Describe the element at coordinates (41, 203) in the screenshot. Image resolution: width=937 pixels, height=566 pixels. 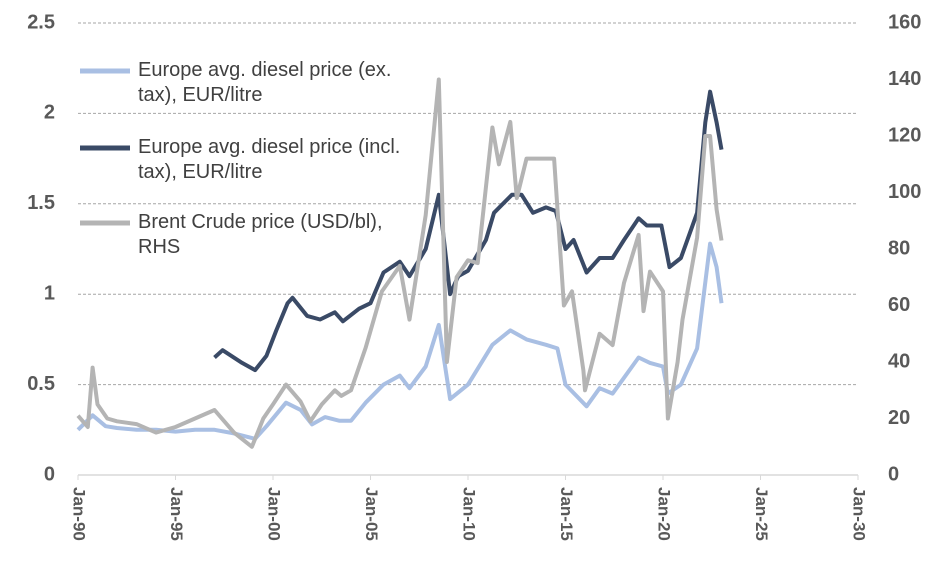
I see `y-tick-label: 1.5` at that location.